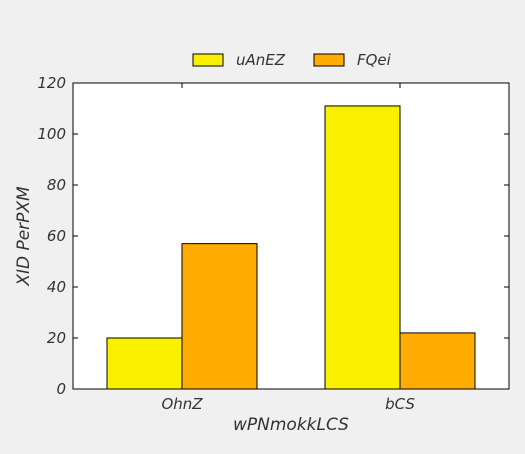 Image resolution: width=525 pixels, height=454 pixels. I want to click on legend-swatch-uAnEZ, so click(208, 60).